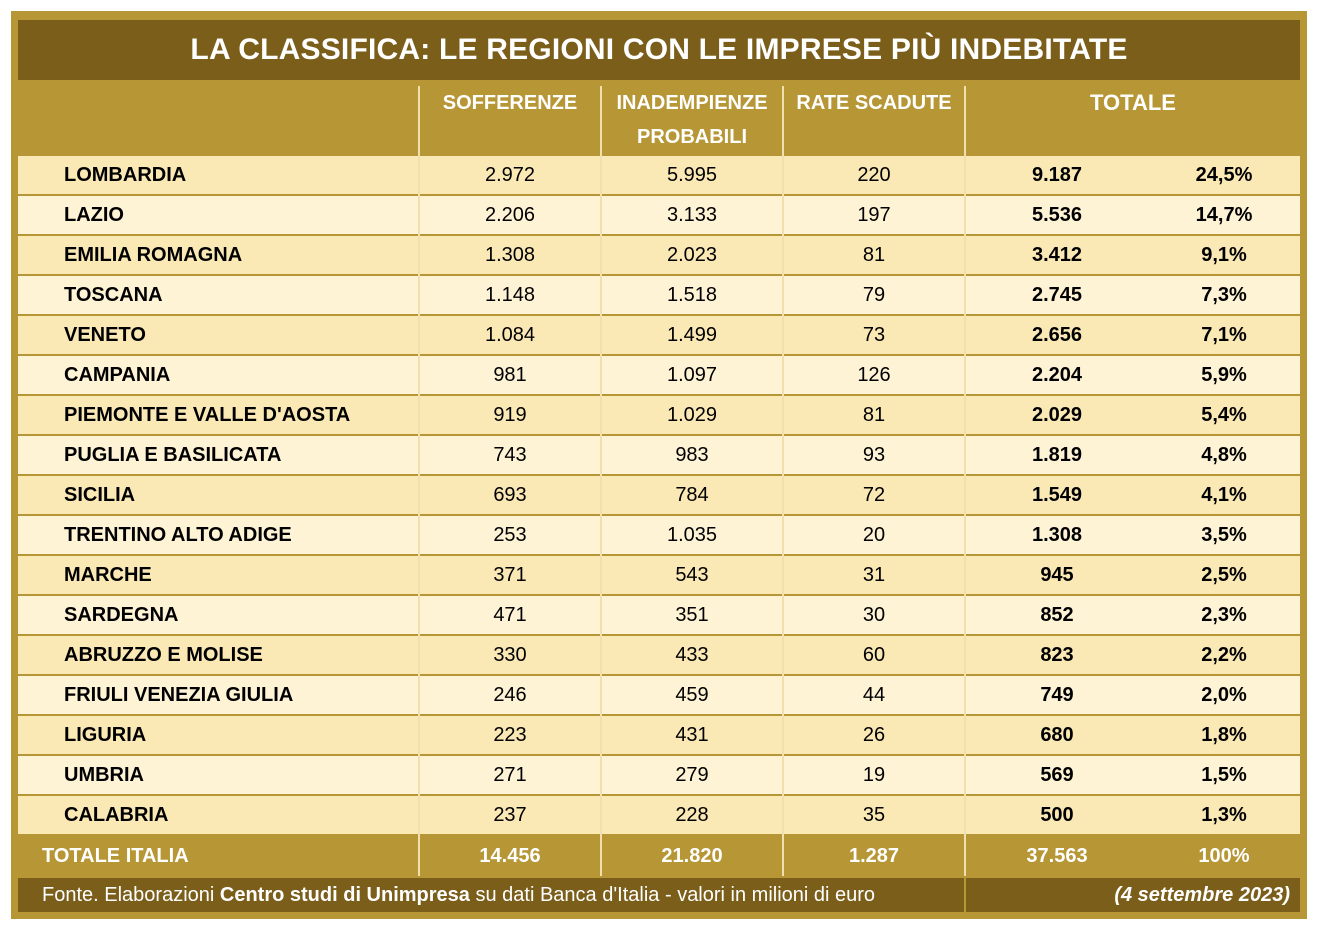  I want to click on cell-totale-group: 1.819 4,8%, so click(1133, 455).